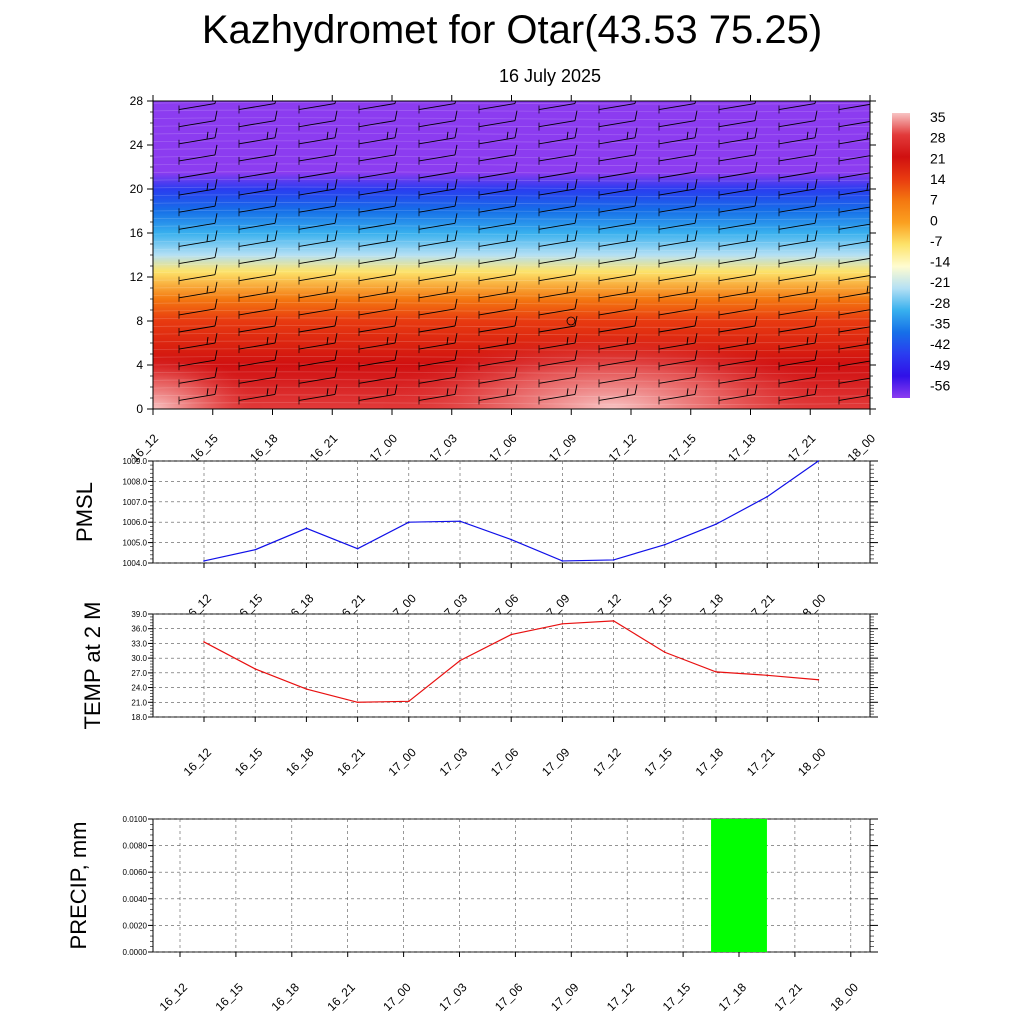  I want to click on heatmap-surface-peaks, so click(497, 371).